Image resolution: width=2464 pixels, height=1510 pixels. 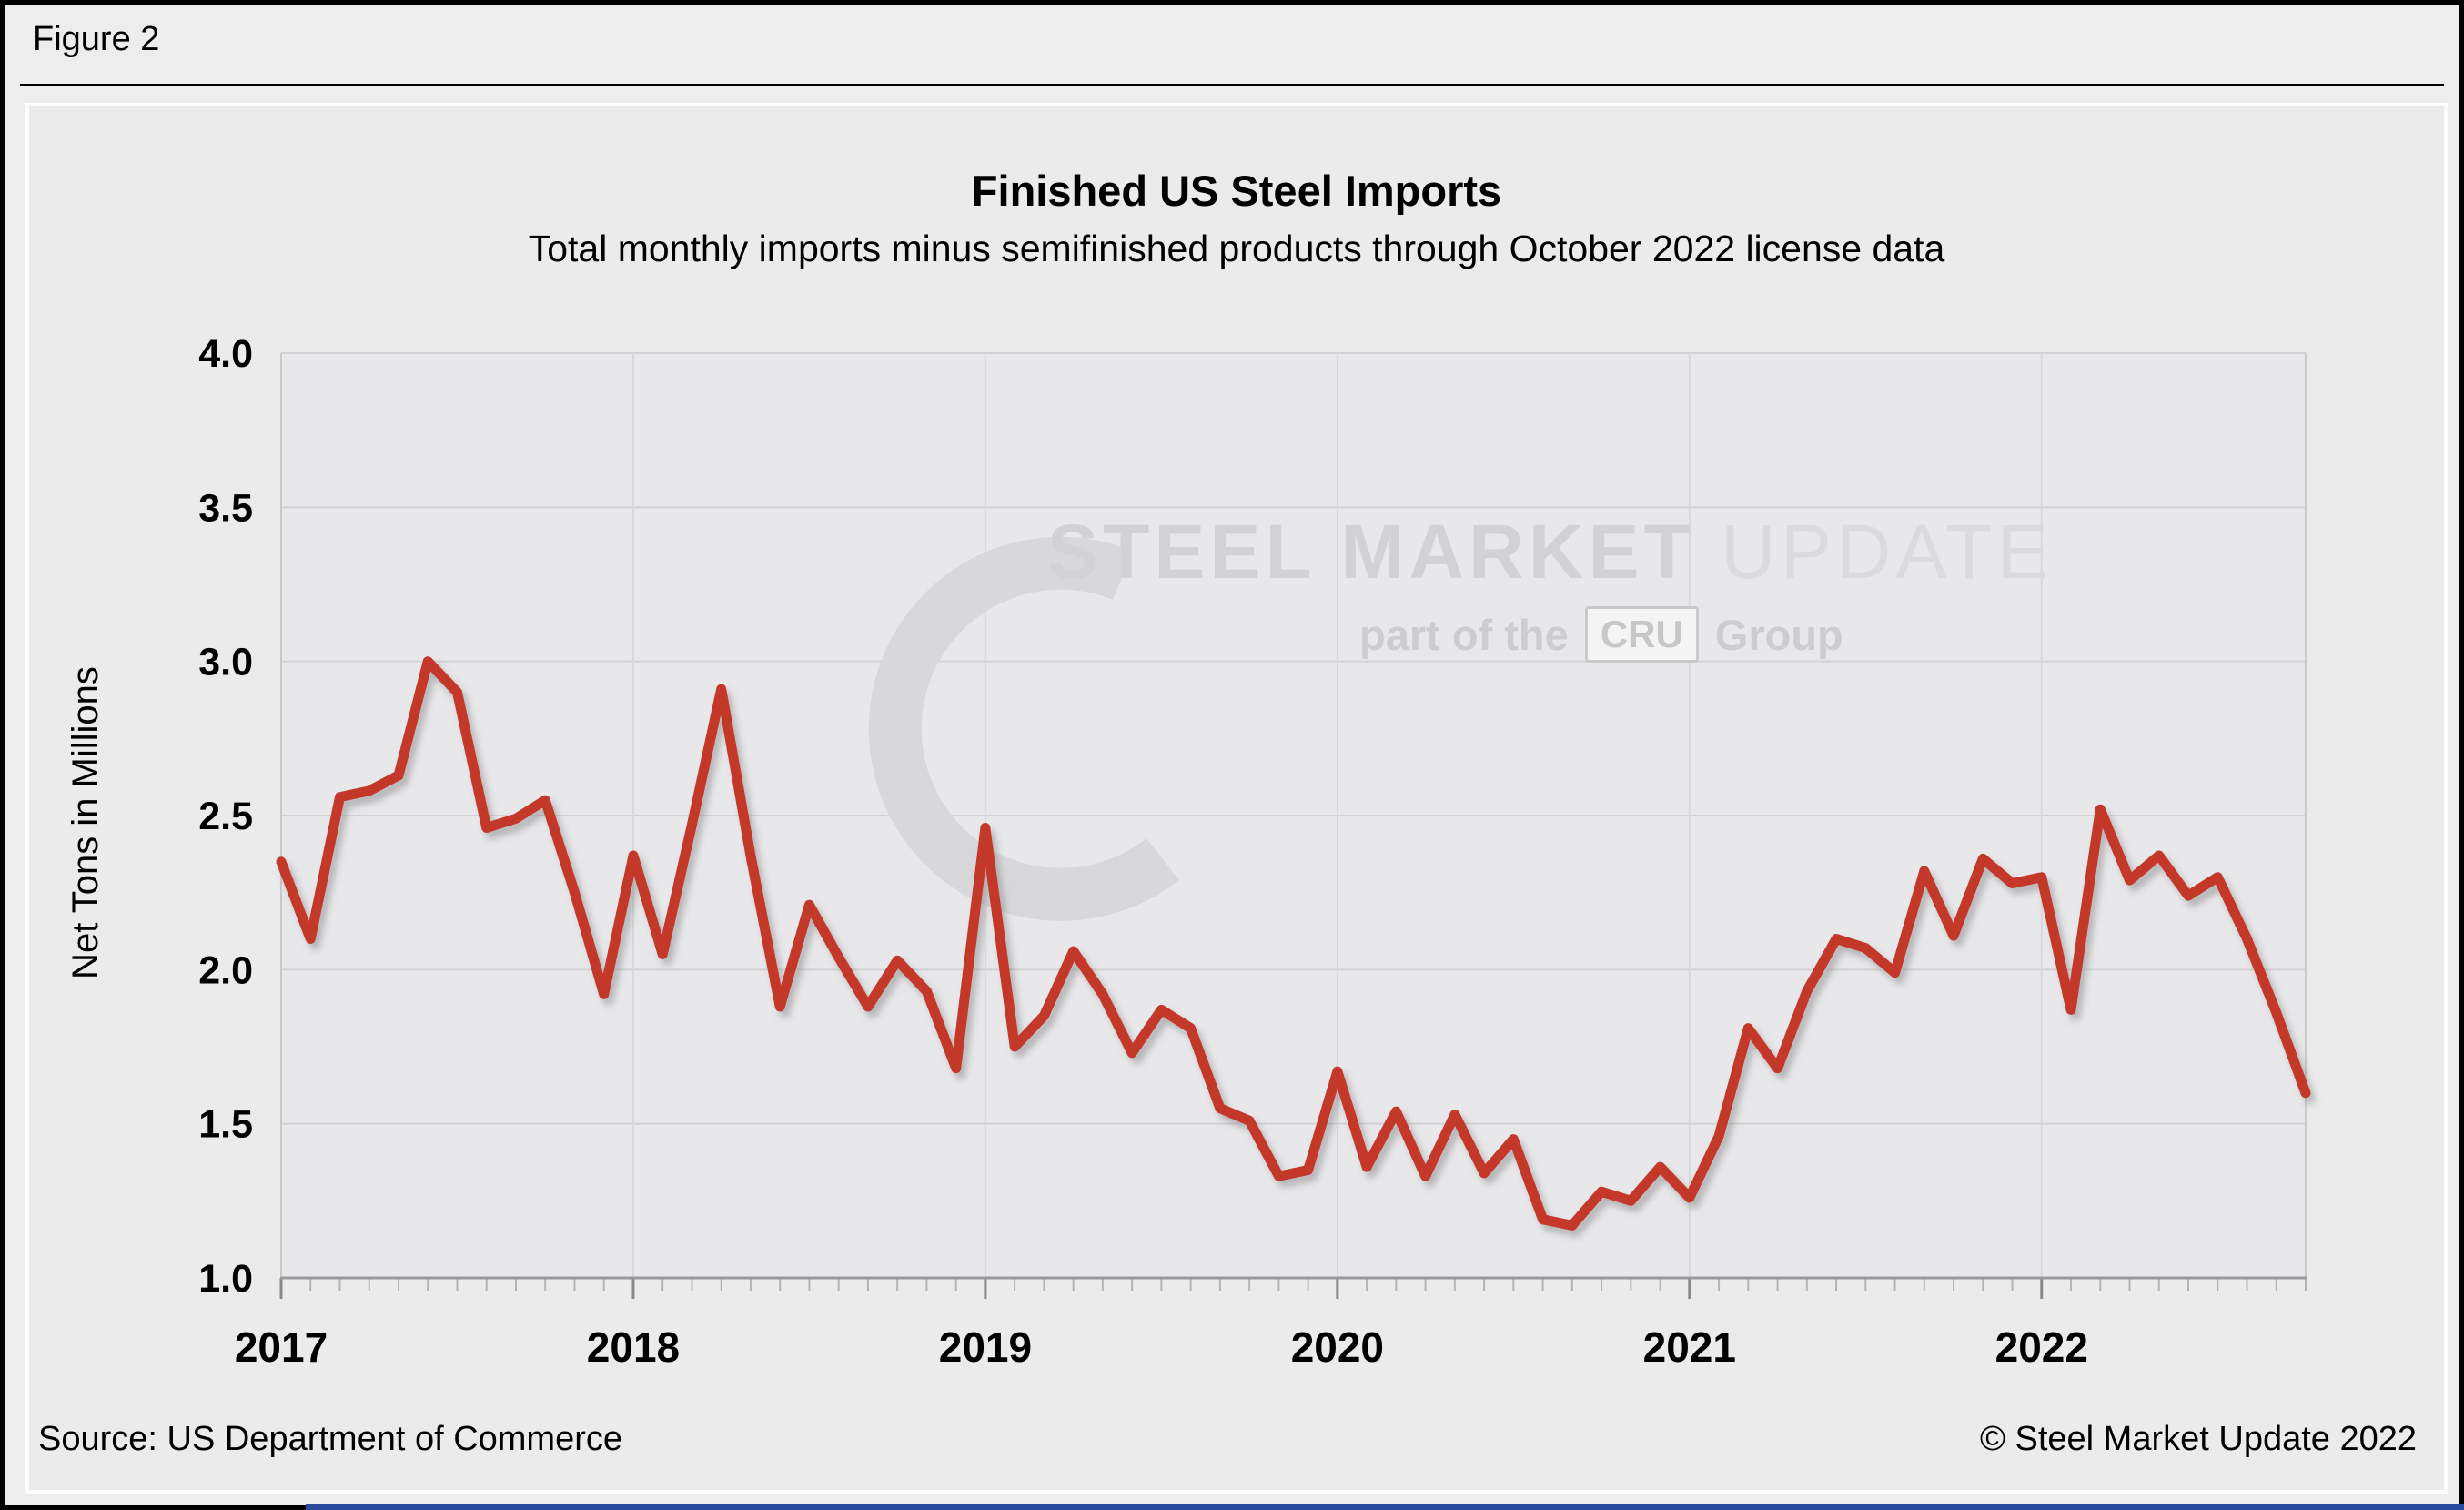 I want to click on watermark-update: UPDATE, so click(x=1887, y=552).